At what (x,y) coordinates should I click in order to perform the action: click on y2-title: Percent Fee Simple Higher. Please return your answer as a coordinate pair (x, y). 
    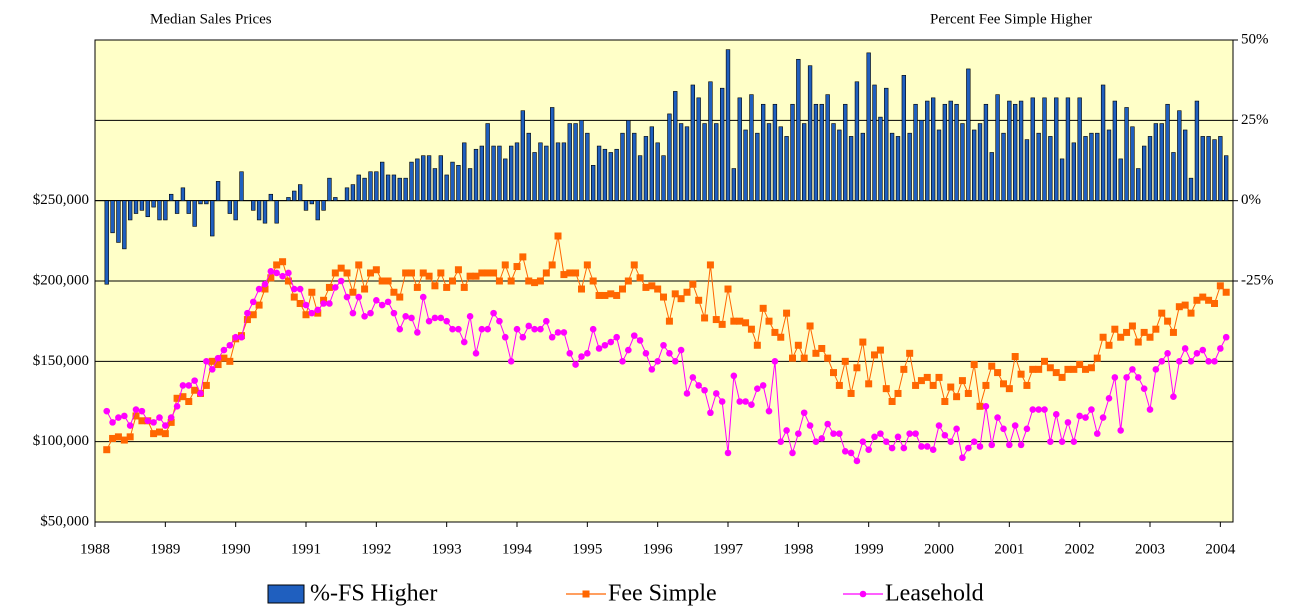
    Looking at the image, I should click on (1011, 19).